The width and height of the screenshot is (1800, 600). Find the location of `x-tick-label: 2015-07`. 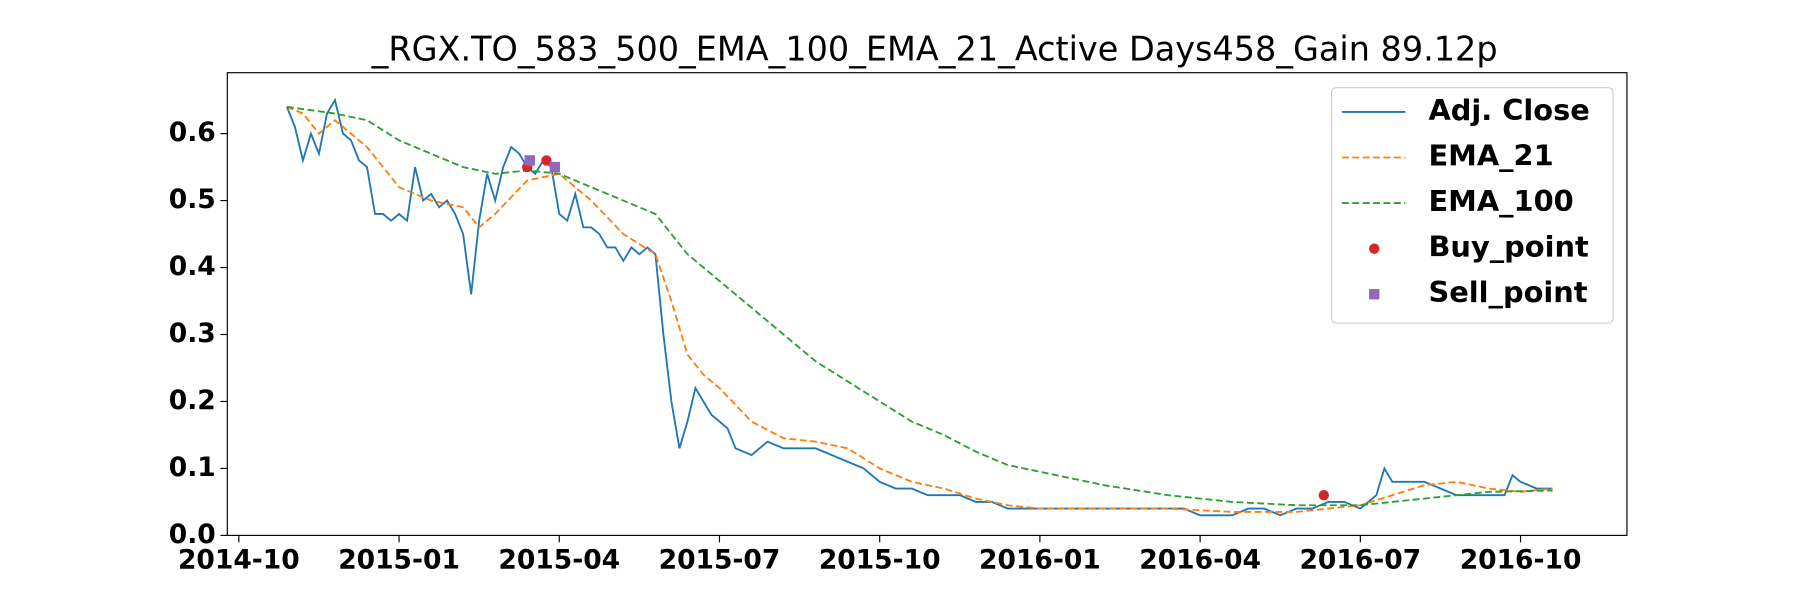

x-tick-label: 2015-07 is located at coordinates (720, 559).